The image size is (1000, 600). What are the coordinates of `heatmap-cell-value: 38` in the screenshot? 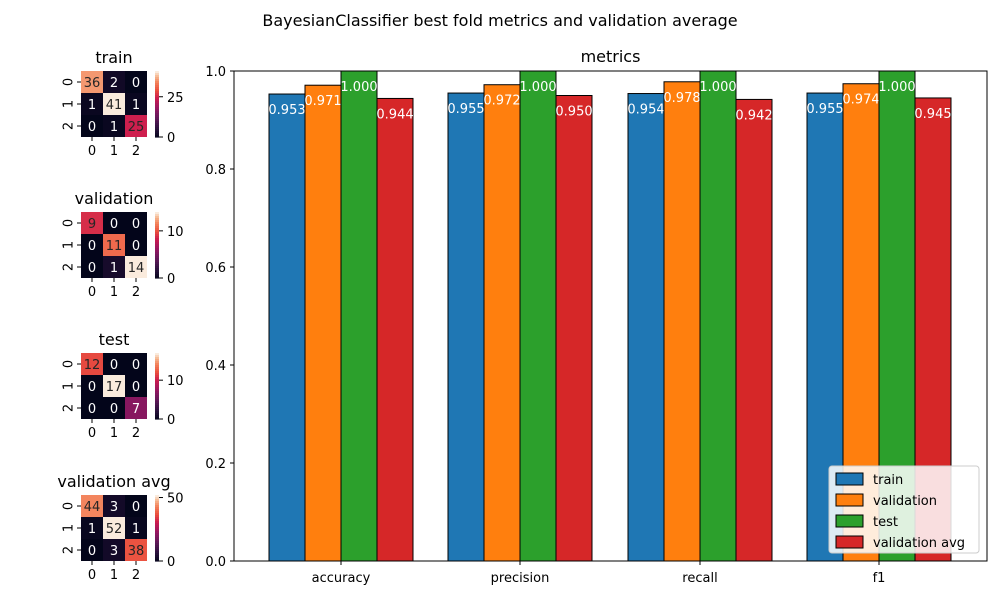 It's located at (136, 551).